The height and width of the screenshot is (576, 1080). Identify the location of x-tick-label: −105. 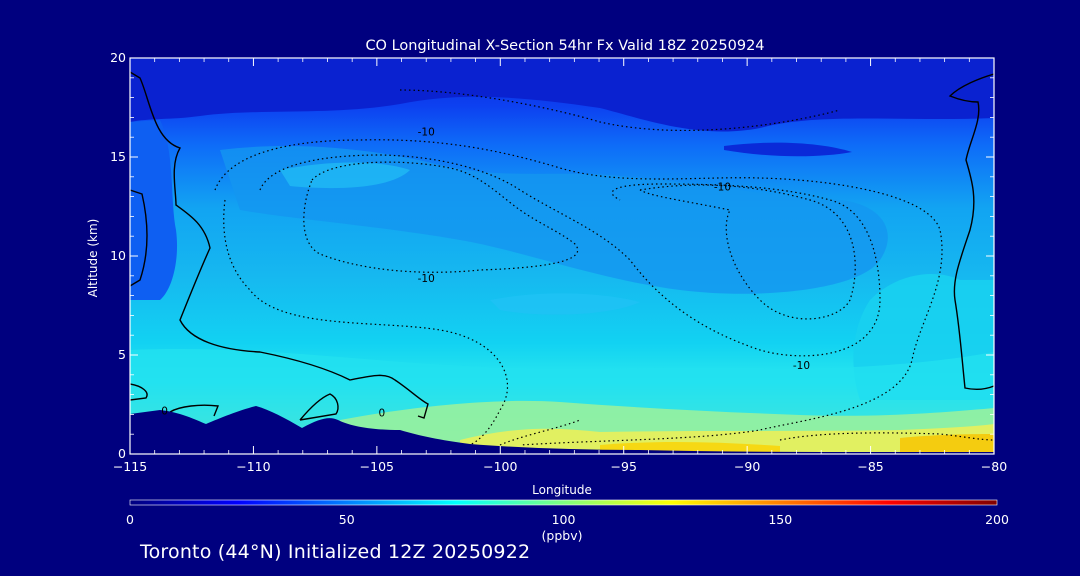
(377, 466).